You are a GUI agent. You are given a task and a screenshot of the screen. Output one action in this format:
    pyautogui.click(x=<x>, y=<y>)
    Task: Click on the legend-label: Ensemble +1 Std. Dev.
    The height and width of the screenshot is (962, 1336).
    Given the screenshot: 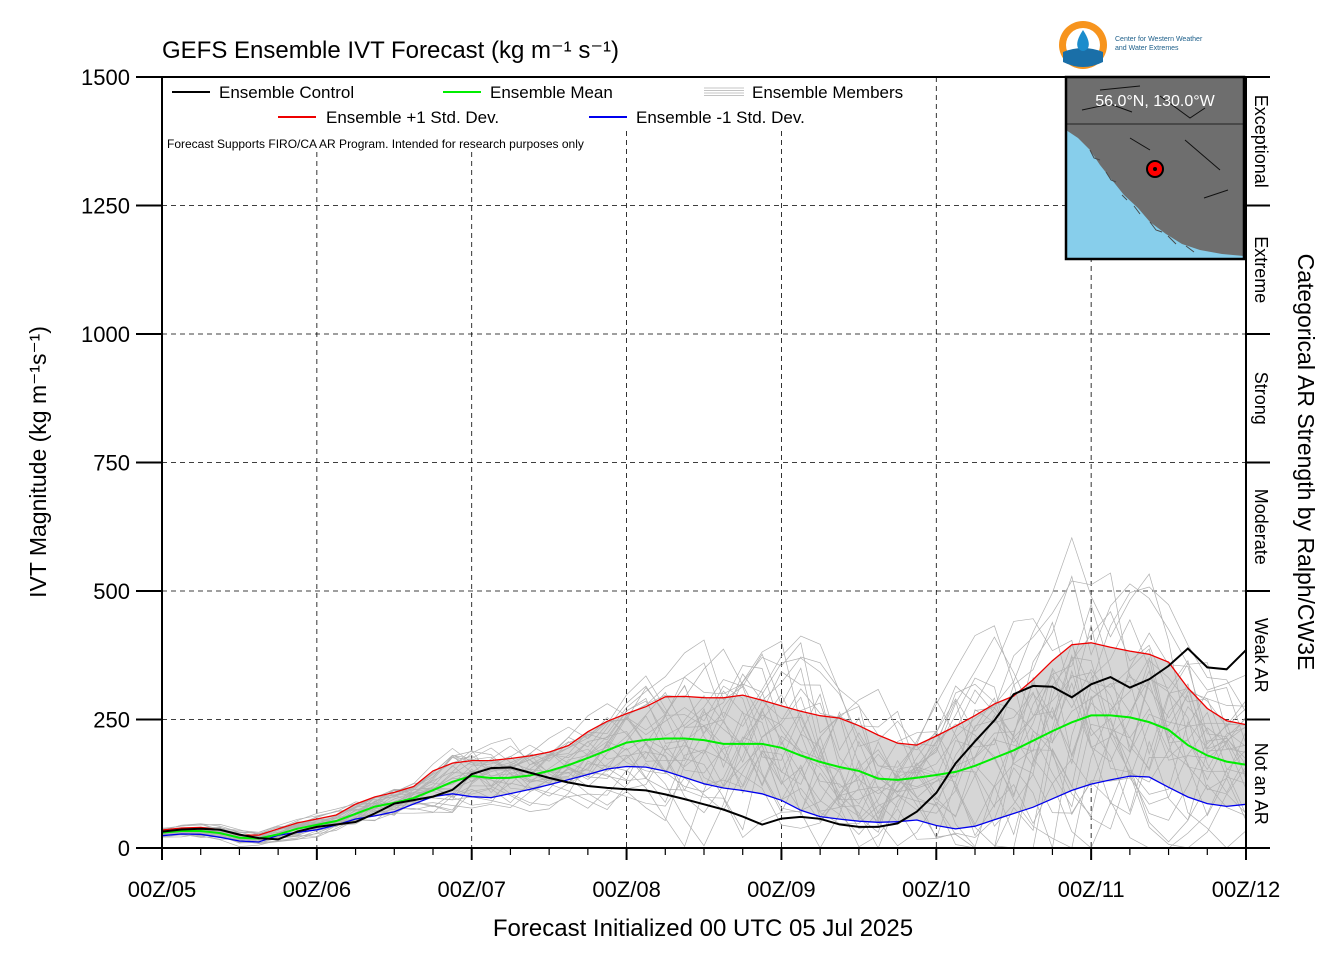 What is the action you would take?
    pyautogui.click(x=412, y=117)
    